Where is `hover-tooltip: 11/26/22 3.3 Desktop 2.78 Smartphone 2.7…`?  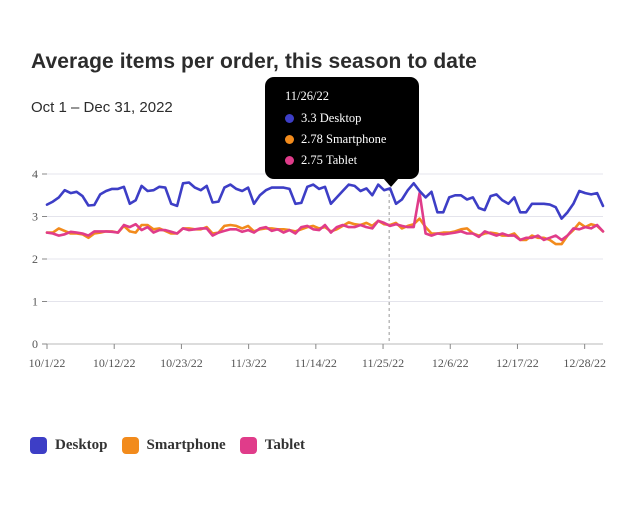 hover-tooltip: 11/26/22 3.3 Desktop 2.78 Smartphone 2.7… is located at coordinates (342, 128).